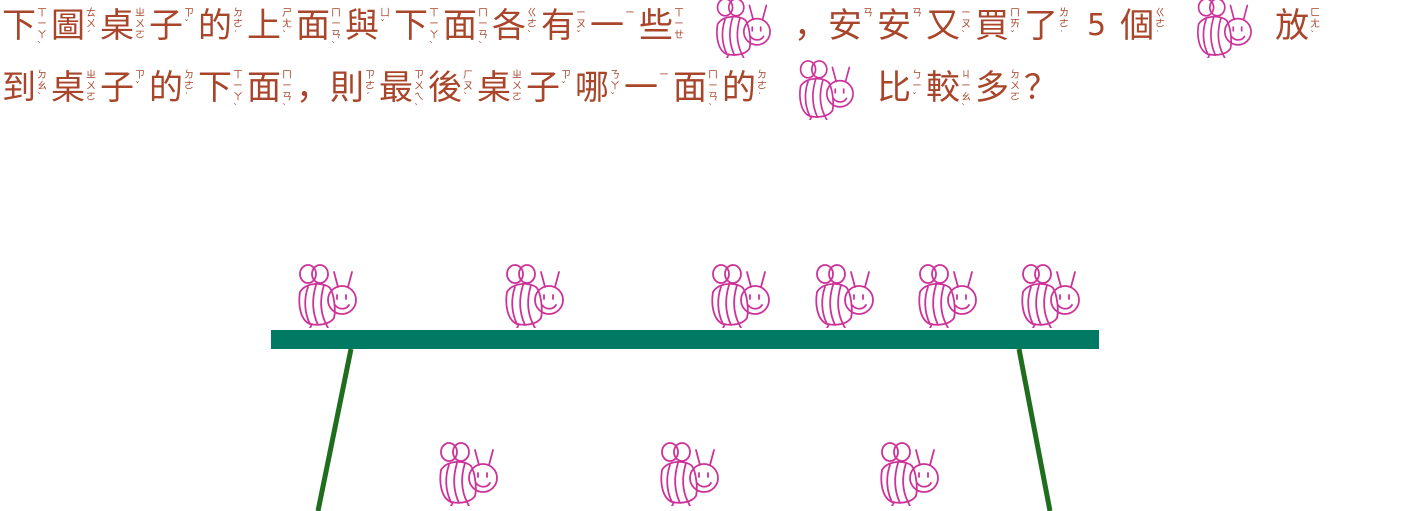 The image size is (1417, 511). What do you see at coordinates (117, 26) in the screenshot?
I see `hanzi: 桌` at bounding box center [117, 26].